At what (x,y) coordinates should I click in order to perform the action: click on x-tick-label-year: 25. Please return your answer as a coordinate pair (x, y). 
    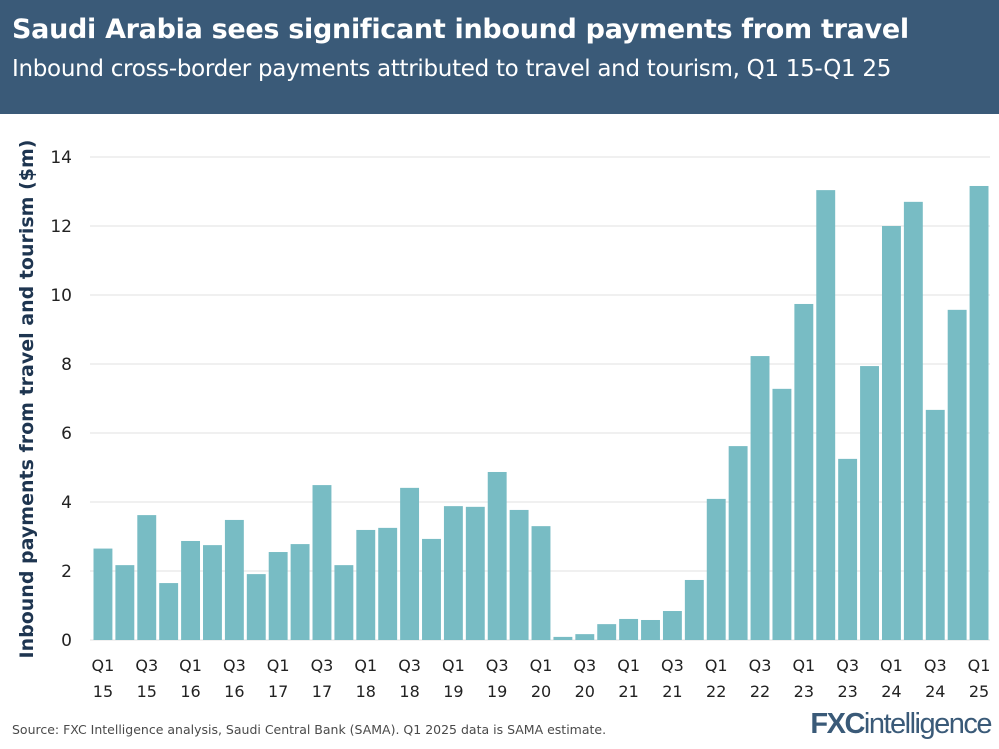
    Looking at the image, I should click on (979, 691).